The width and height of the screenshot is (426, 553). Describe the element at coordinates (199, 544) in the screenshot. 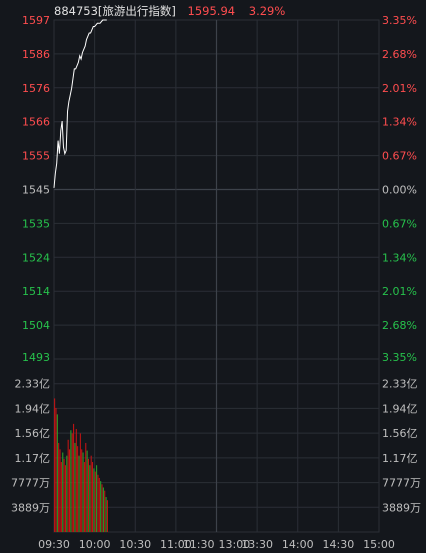

I see `time-tick: 11:30` at that location.